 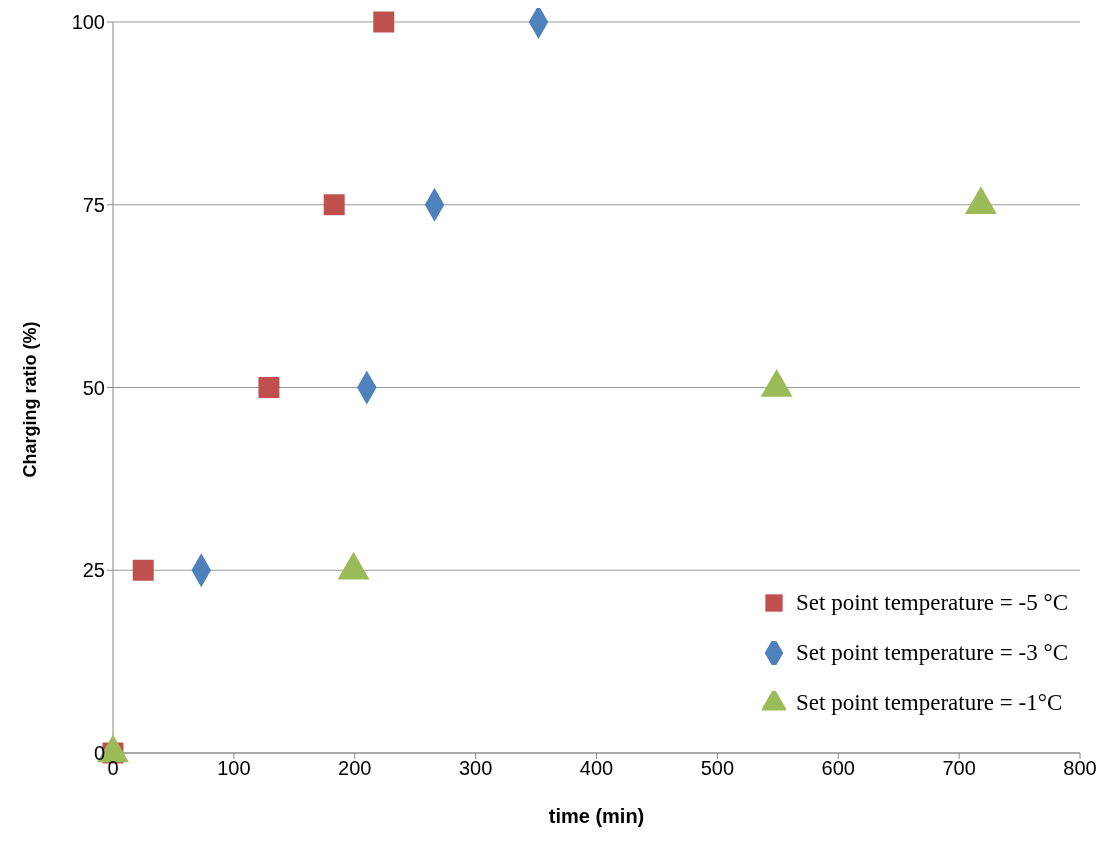 I want to click on y-tick-label: 75, so click(x=93, y=204).